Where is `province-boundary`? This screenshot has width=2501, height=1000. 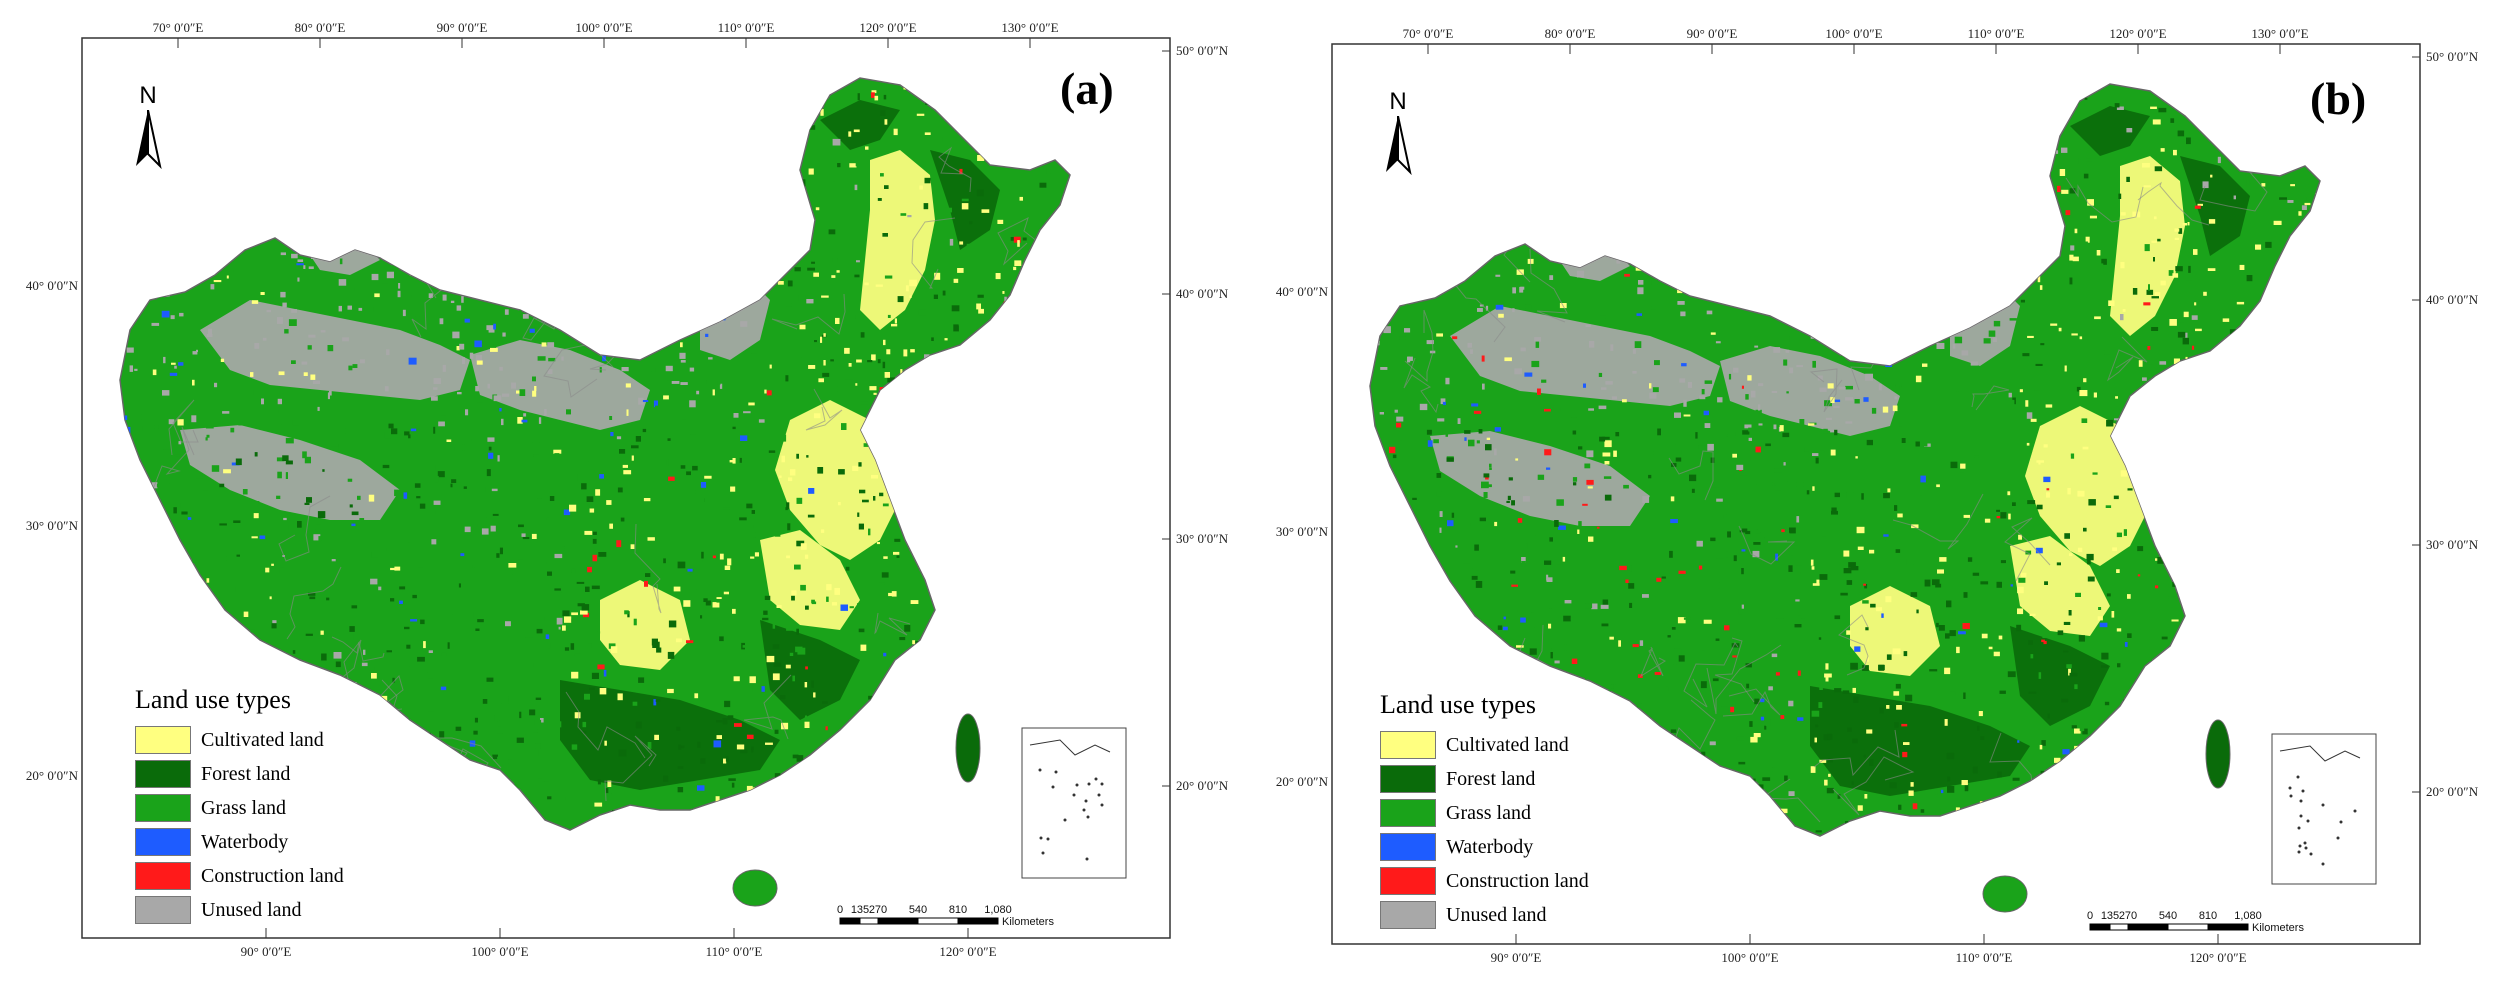 province-boundary is located at coordinates (824, 409).